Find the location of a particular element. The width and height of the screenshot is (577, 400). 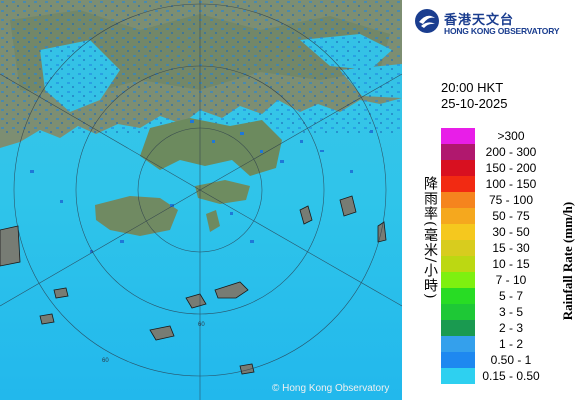

legend-label: 0.50 - 1 is located at coordinates (511, 360).